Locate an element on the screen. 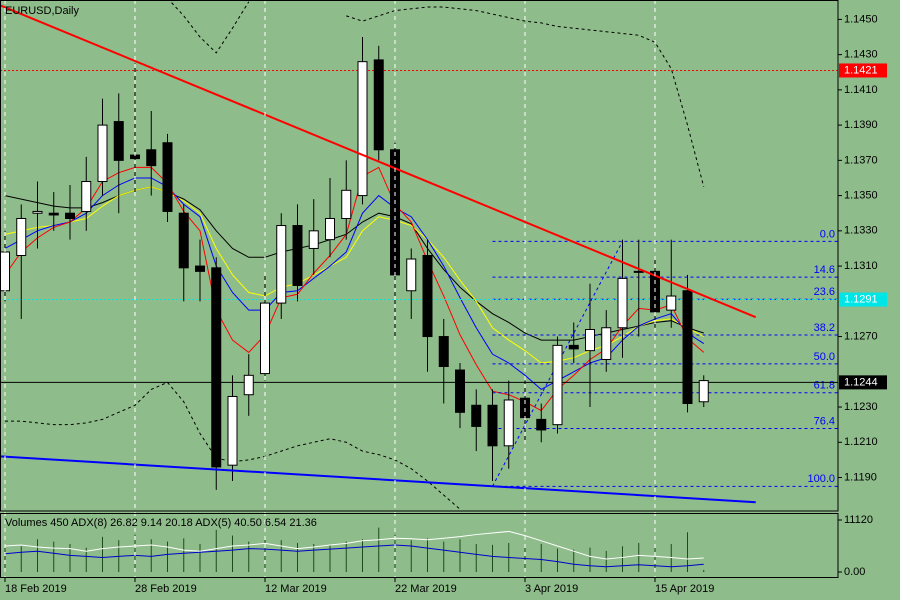 Image resolution: width=900 pixels, height=600 pixels. y-tick-label: 1.1270 is located at coordinates (861, 336).